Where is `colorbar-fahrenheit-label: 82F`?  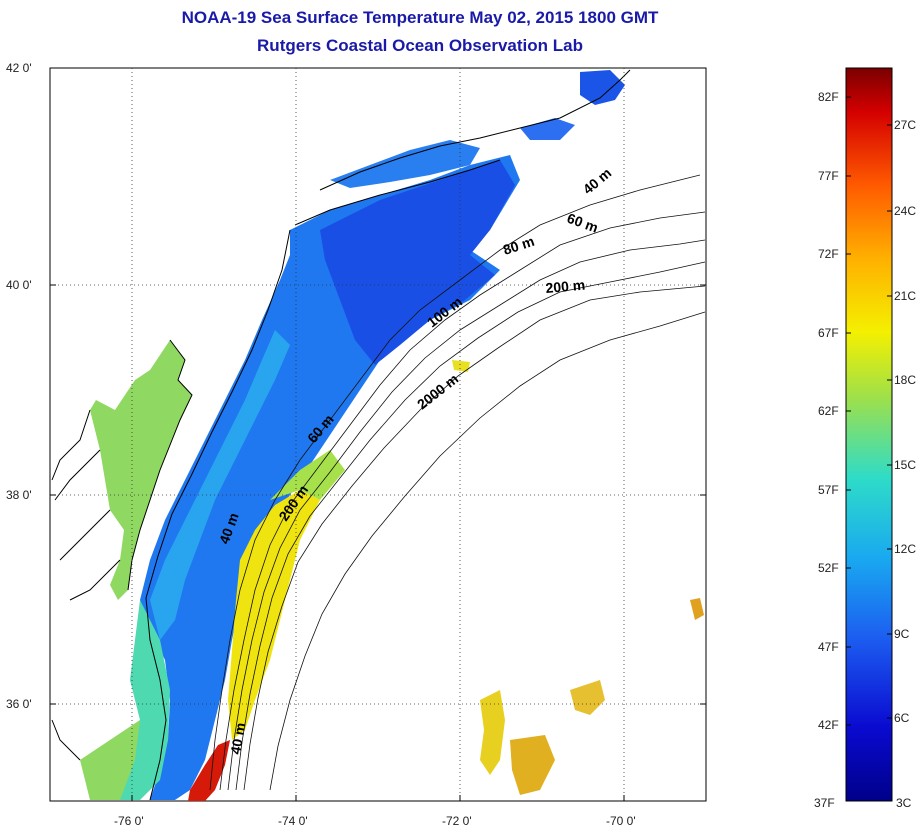
colorbar-fahrenheit-label: 82F is located at coordinates (828, 97).